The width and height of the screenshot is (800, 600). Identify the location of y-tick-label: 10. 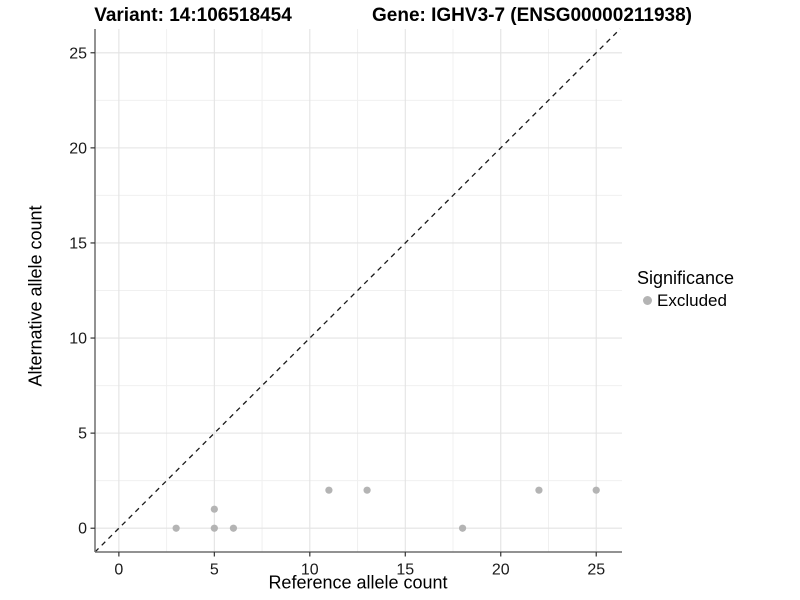
(78, 339).